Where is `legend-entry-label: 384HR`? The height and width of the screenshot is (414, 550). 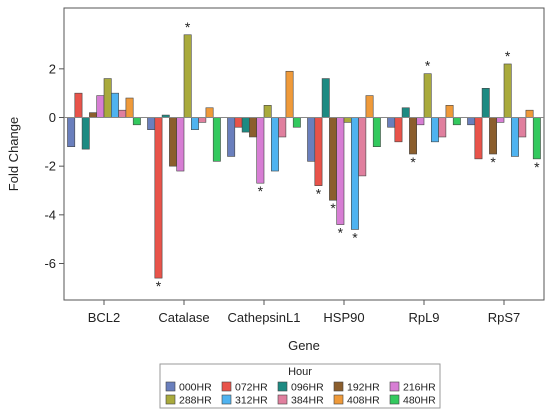
legend-entry-label: 384HR is located at coordinates (307, 401).